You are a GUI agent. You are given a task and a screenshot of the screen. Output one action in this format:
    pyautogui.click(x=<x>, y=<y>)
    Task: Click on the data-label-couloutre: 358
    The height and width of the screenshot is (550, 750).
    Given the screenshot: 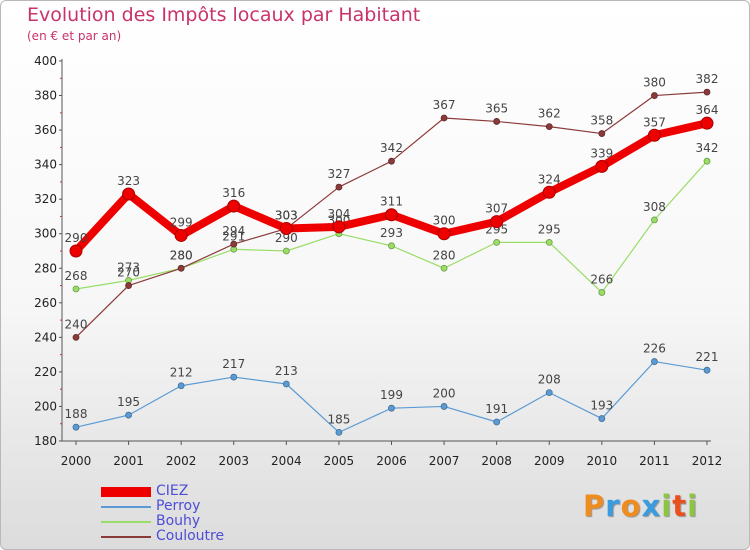 What is the action you would take?
    pyautogui.click(x=601, y=121)
    